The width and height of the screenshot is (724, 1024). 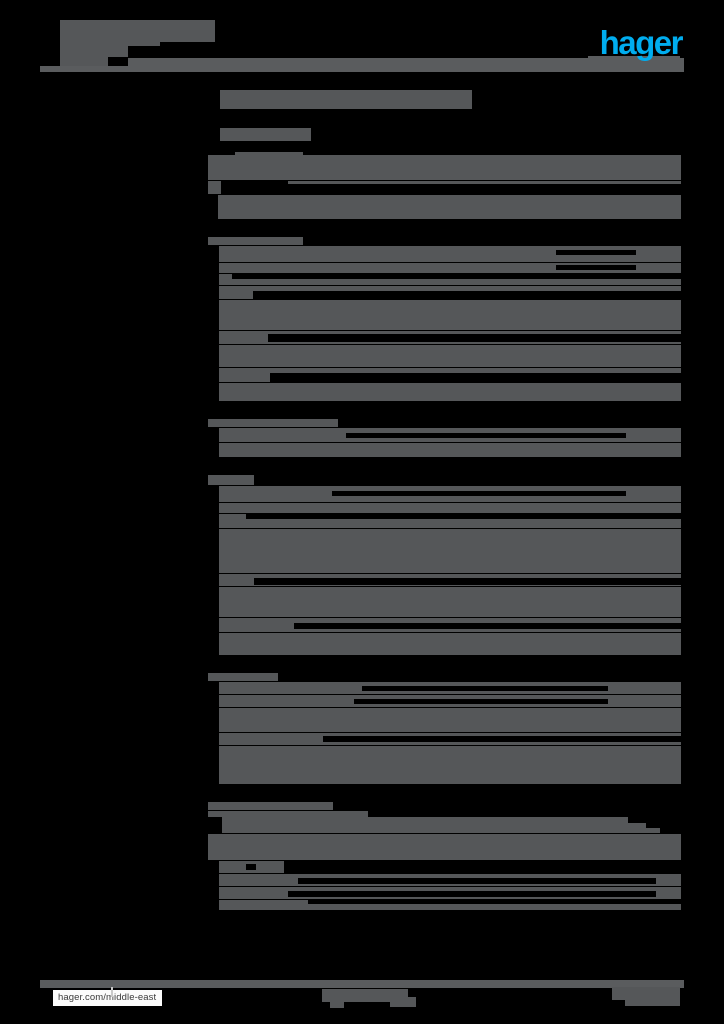 What do you see at coordinates (265, 134) in the screenshot?
I see `document-subtitle-redacted` at bounding box center [265, 134].